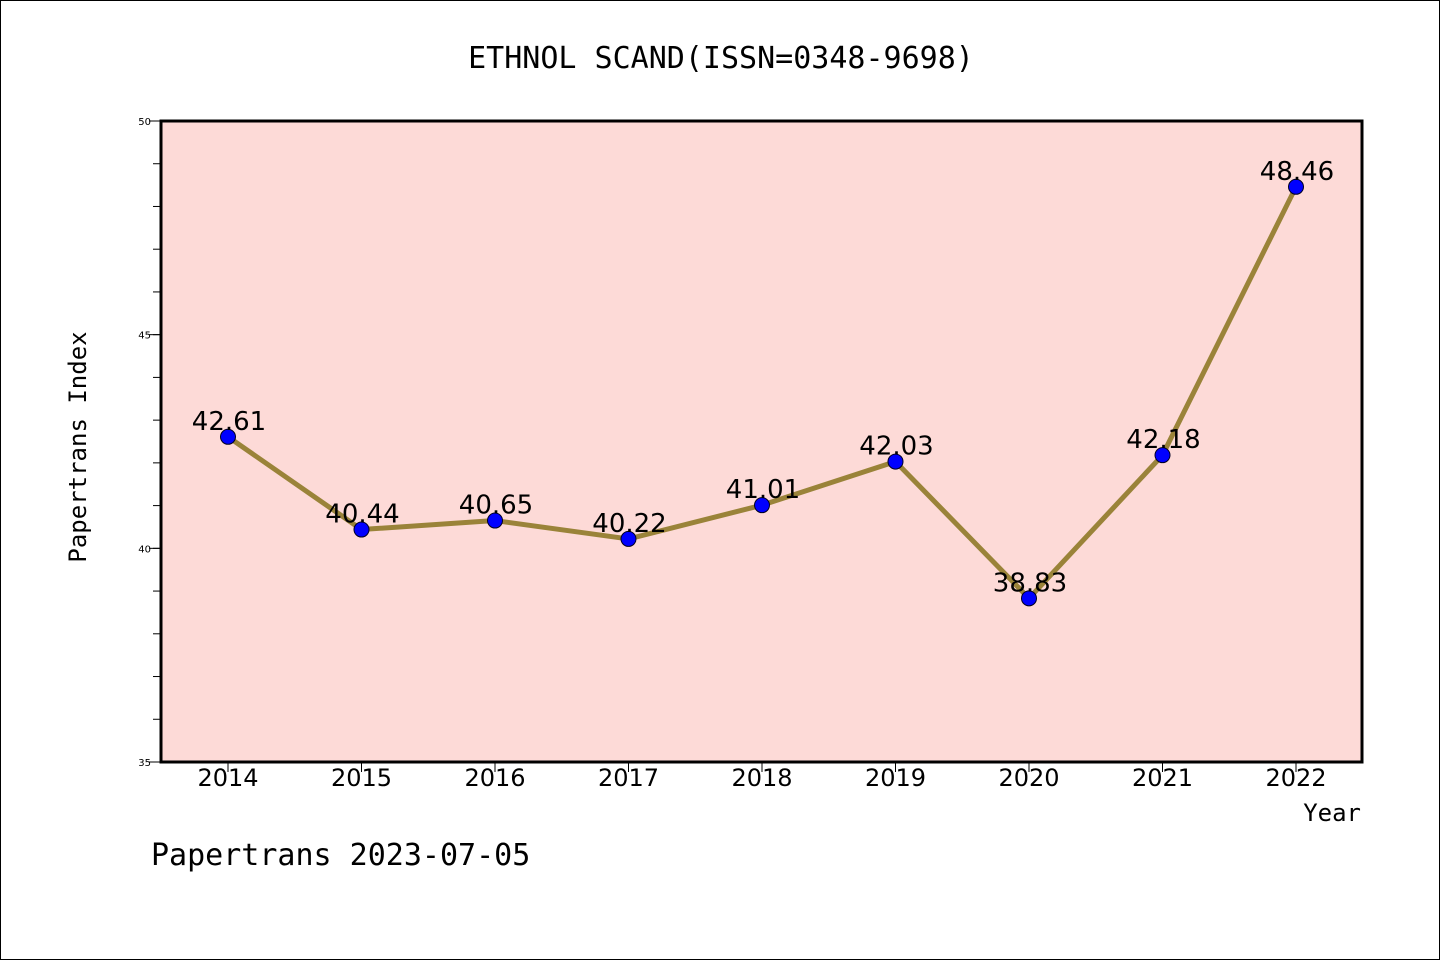 This screenshot has width=1440, height=961. Describe the element at coordinates (144, 336) in the screenshot. I see `y-tick-label: 45` at that location.